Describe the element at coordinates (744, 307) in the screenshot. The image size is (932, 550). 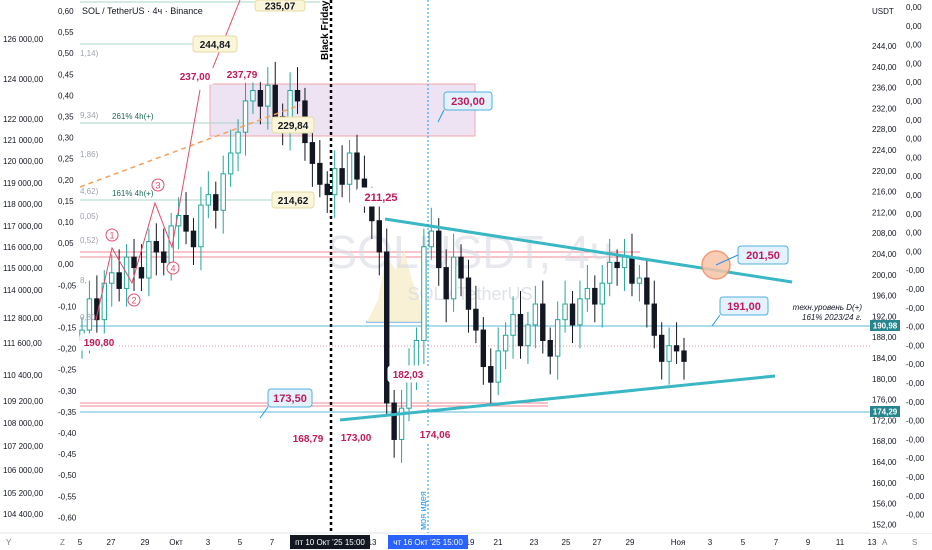
I see `price-label-text: 191,00` at that location.